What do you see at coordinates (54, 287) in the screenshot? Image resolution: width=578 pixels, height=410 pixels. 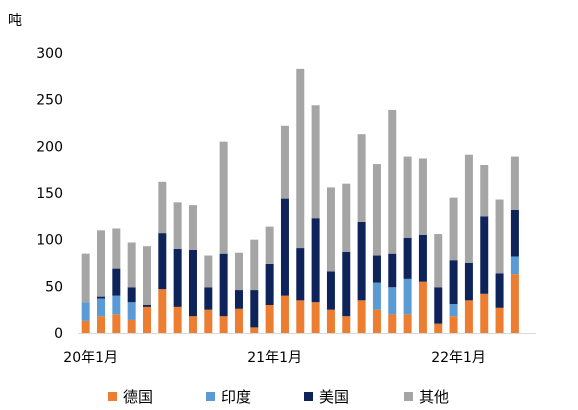 I see `y-tick-label: 50` at bounding box center [54, 287].